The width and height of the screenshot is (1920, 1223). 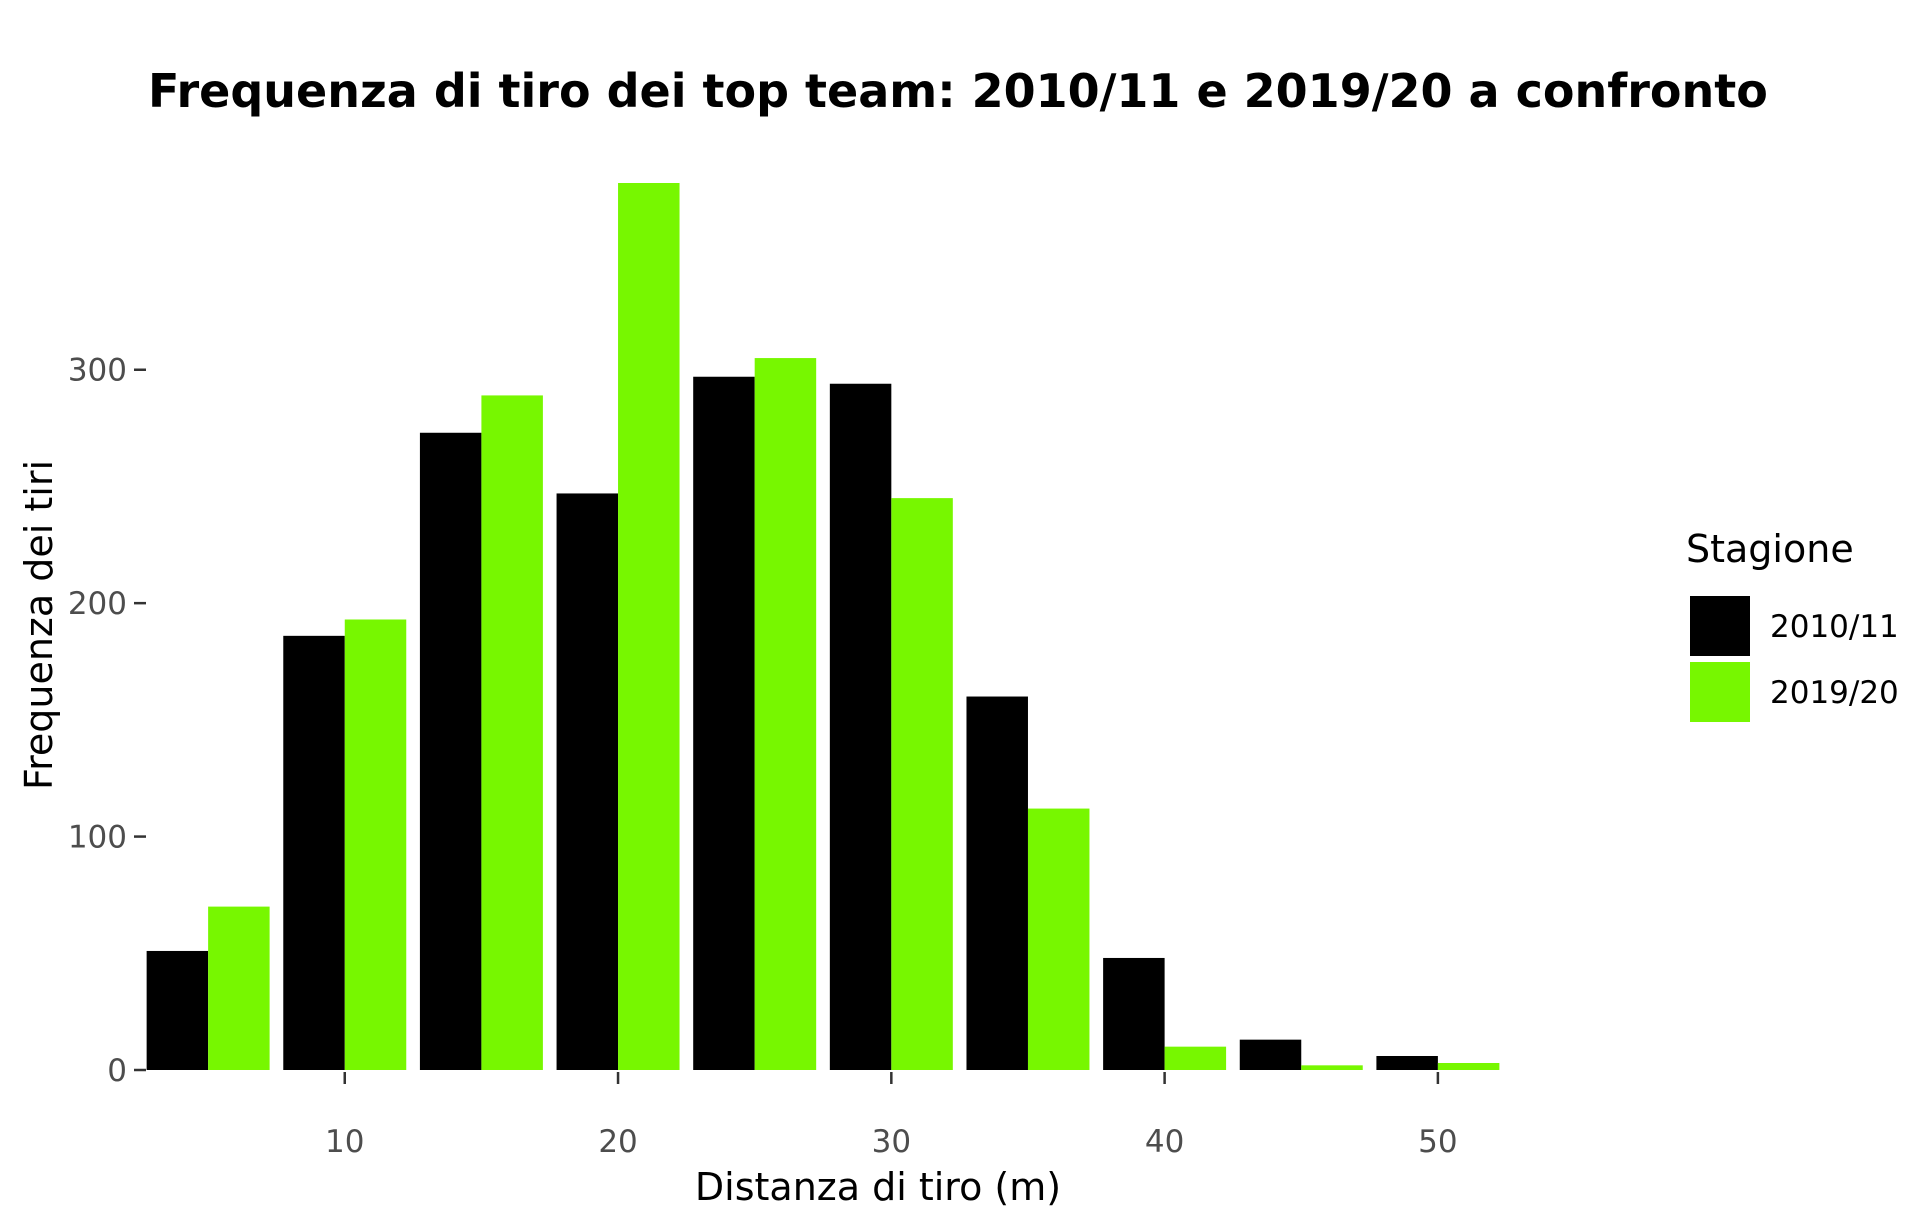 I want to click on x-tick-label: 10, so click(x=344, y=1142).